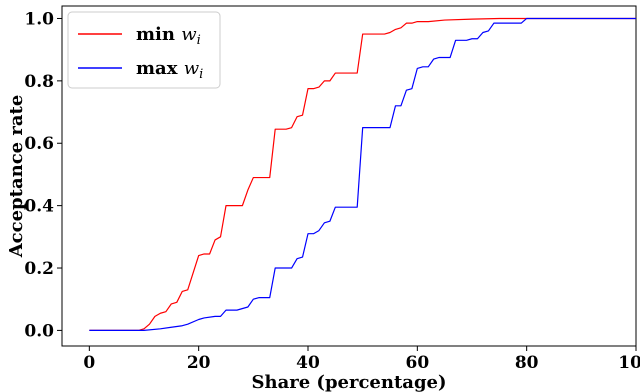 Image resolution: width=640 pixels, height=392 pixels. I want to click on x-tick-label: 80, so click(527, 363).